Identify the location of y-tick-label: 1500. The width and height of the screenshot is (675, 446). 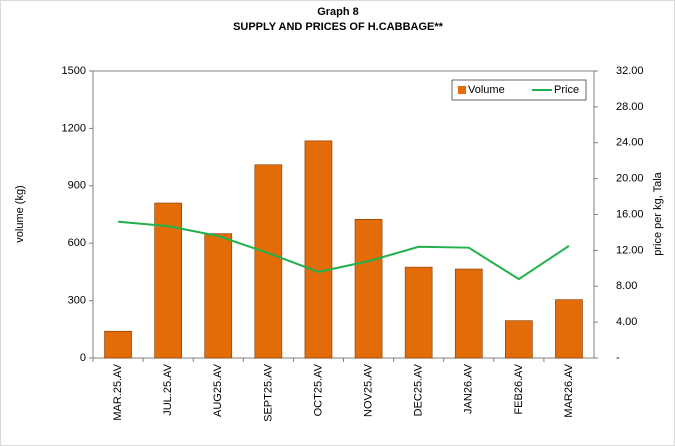
(74, 71).